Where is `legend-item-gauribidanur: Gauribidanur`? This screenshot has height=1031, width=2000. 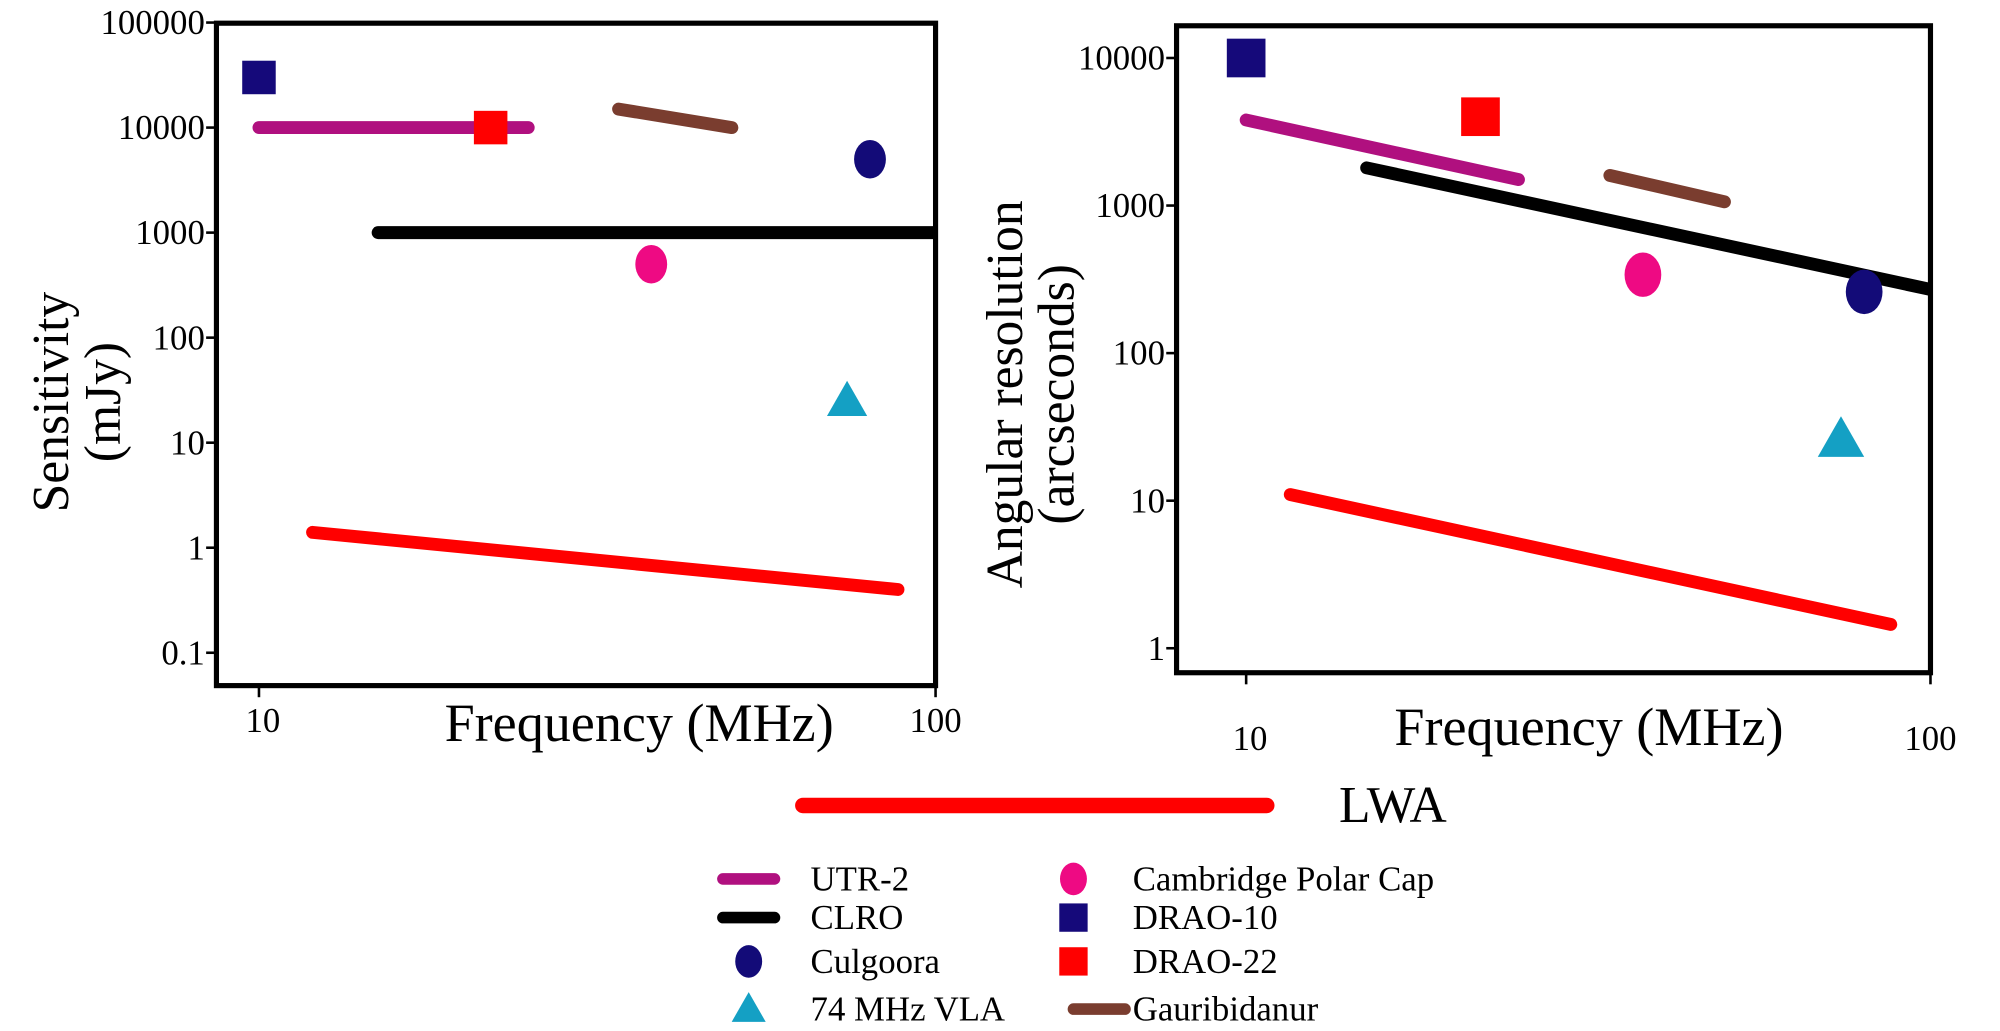 legend-item-gauribidanur: Gauribidanur is located at coordinates (1193, 1009).